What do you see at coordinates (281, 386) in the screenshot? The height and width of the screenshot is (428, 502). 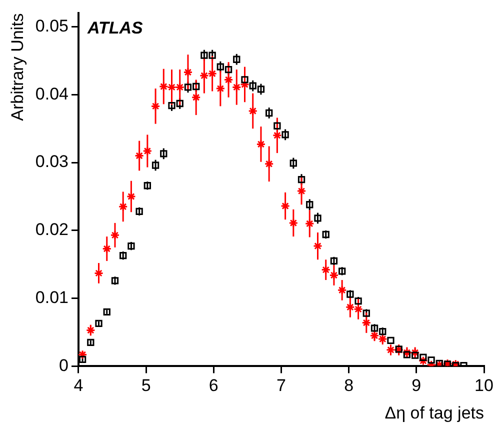 I see `x-tick-label: 7` at bounding box center [281, 386].